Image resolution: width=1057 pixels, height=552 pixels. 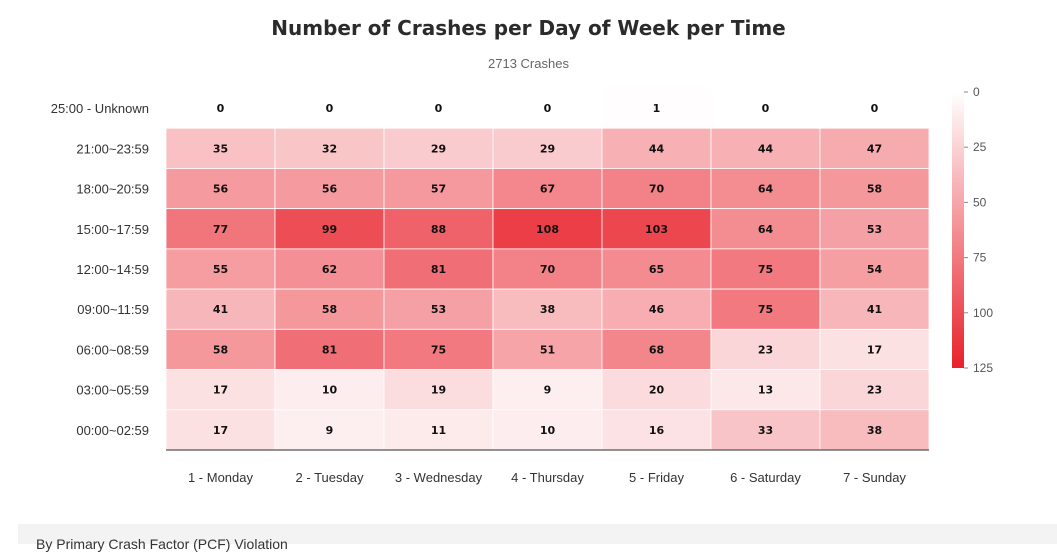 I want to click on cell-value-label: 58, so click(x=874, y=189).